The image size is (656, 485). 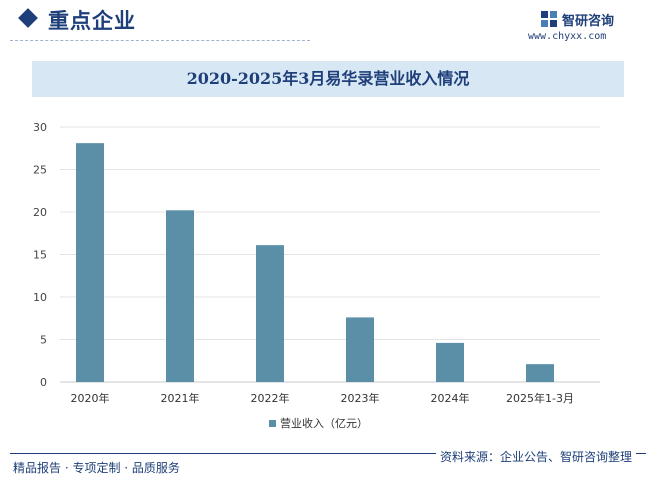 What do you see at coordinates (549, 19) in the screenshot?
I see `logo-icon` at bounding box center [549, 19].